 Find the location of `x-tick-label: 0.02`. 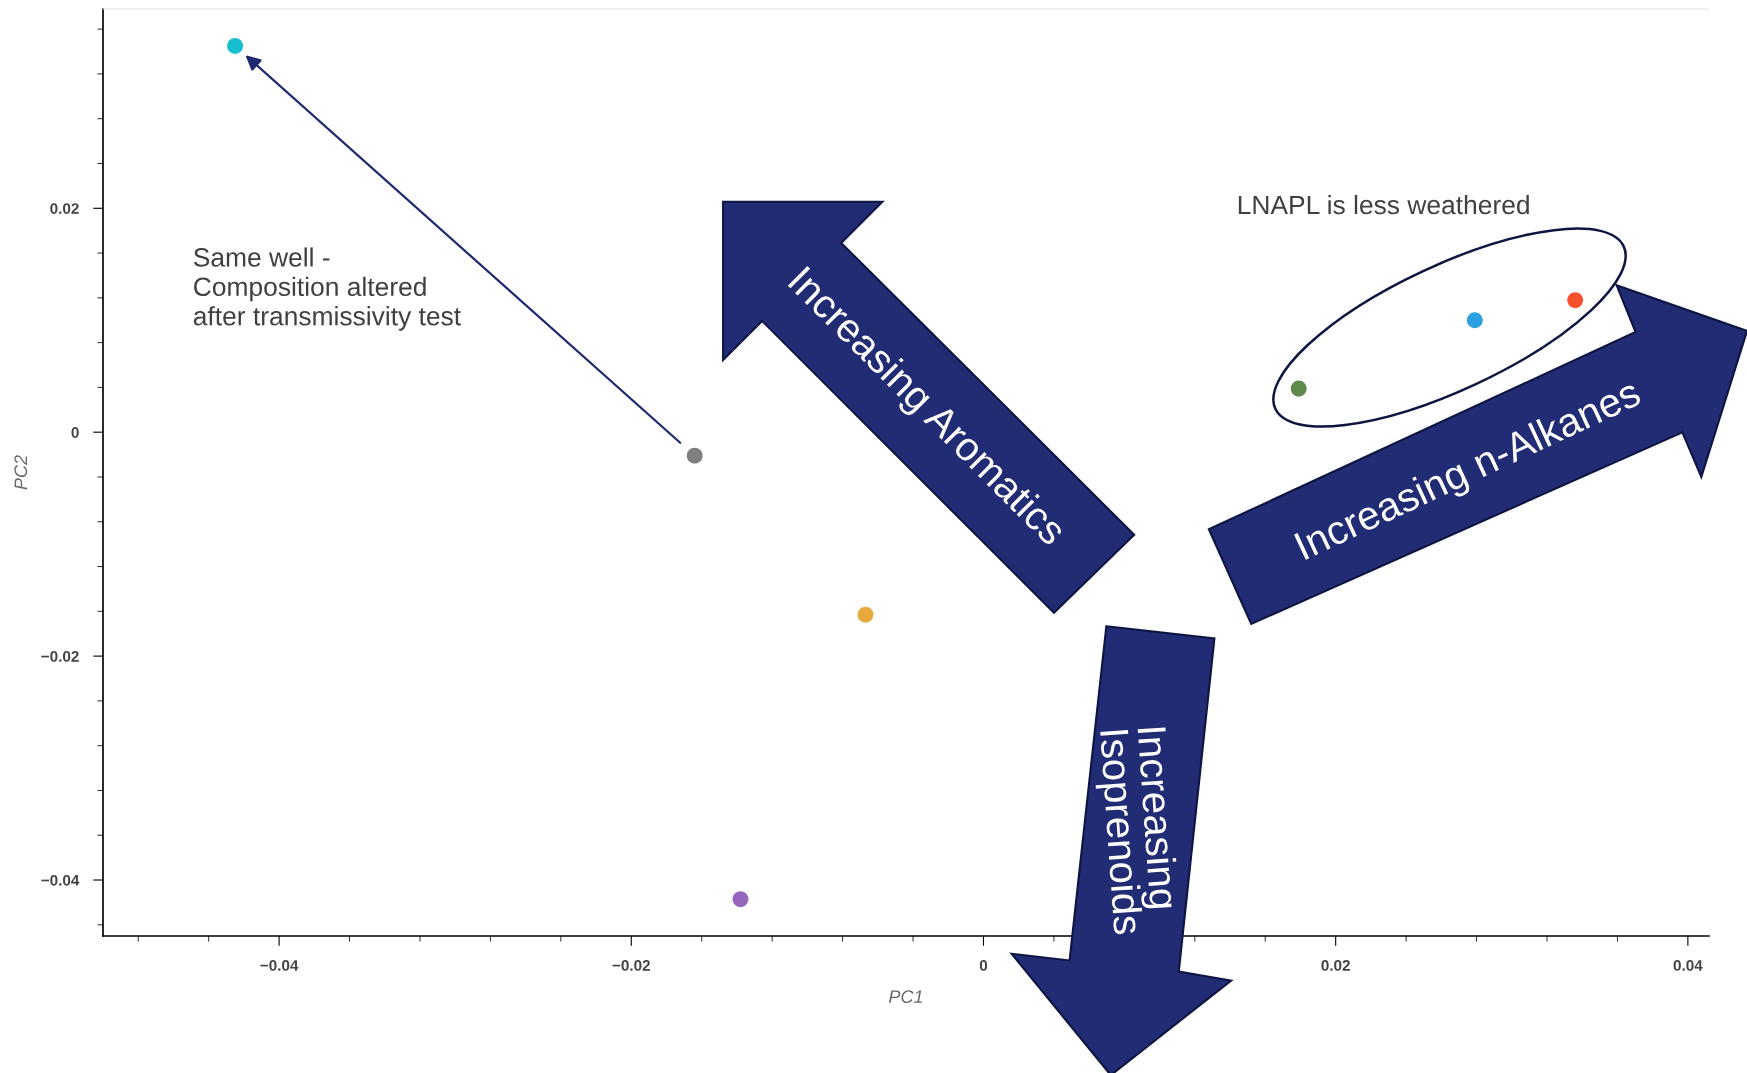

x-tick-label: 0.02 is located at coordinates (1335, 965).